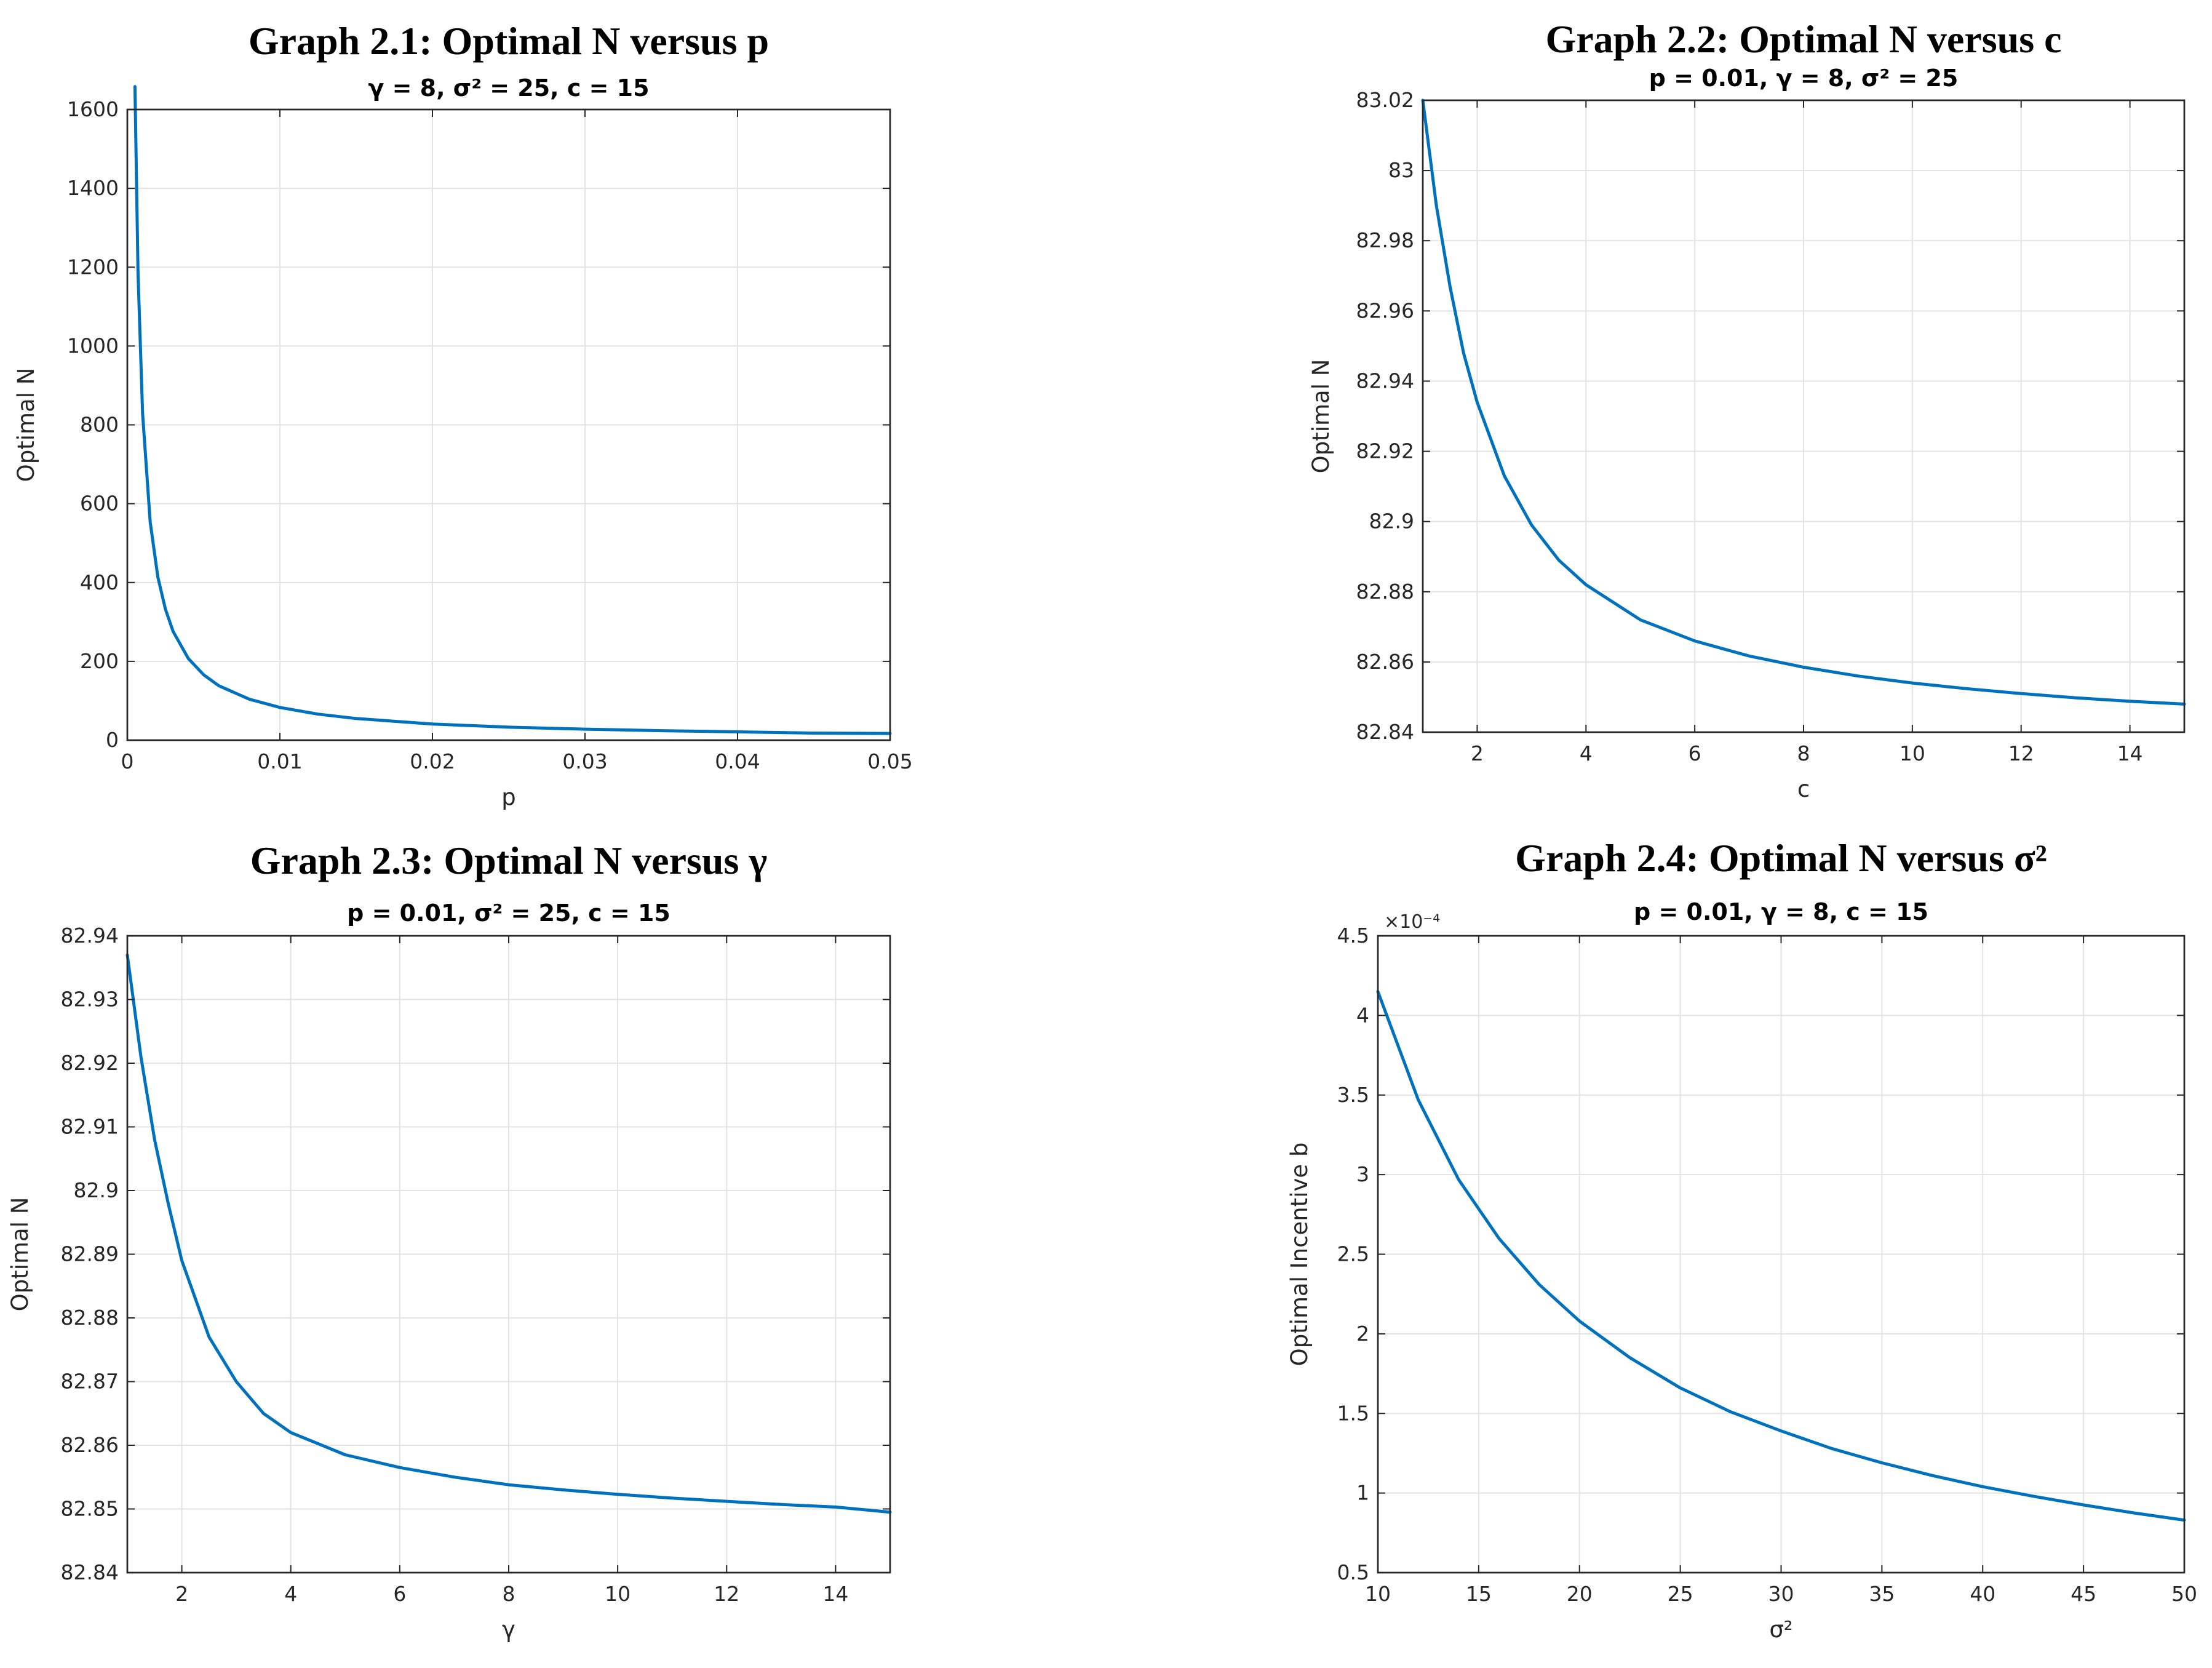  Describe the element at coordinates (509, 860) in the screenshot. I see `chart-title: Graph 2.3: Optimal N versus γ` at that location.